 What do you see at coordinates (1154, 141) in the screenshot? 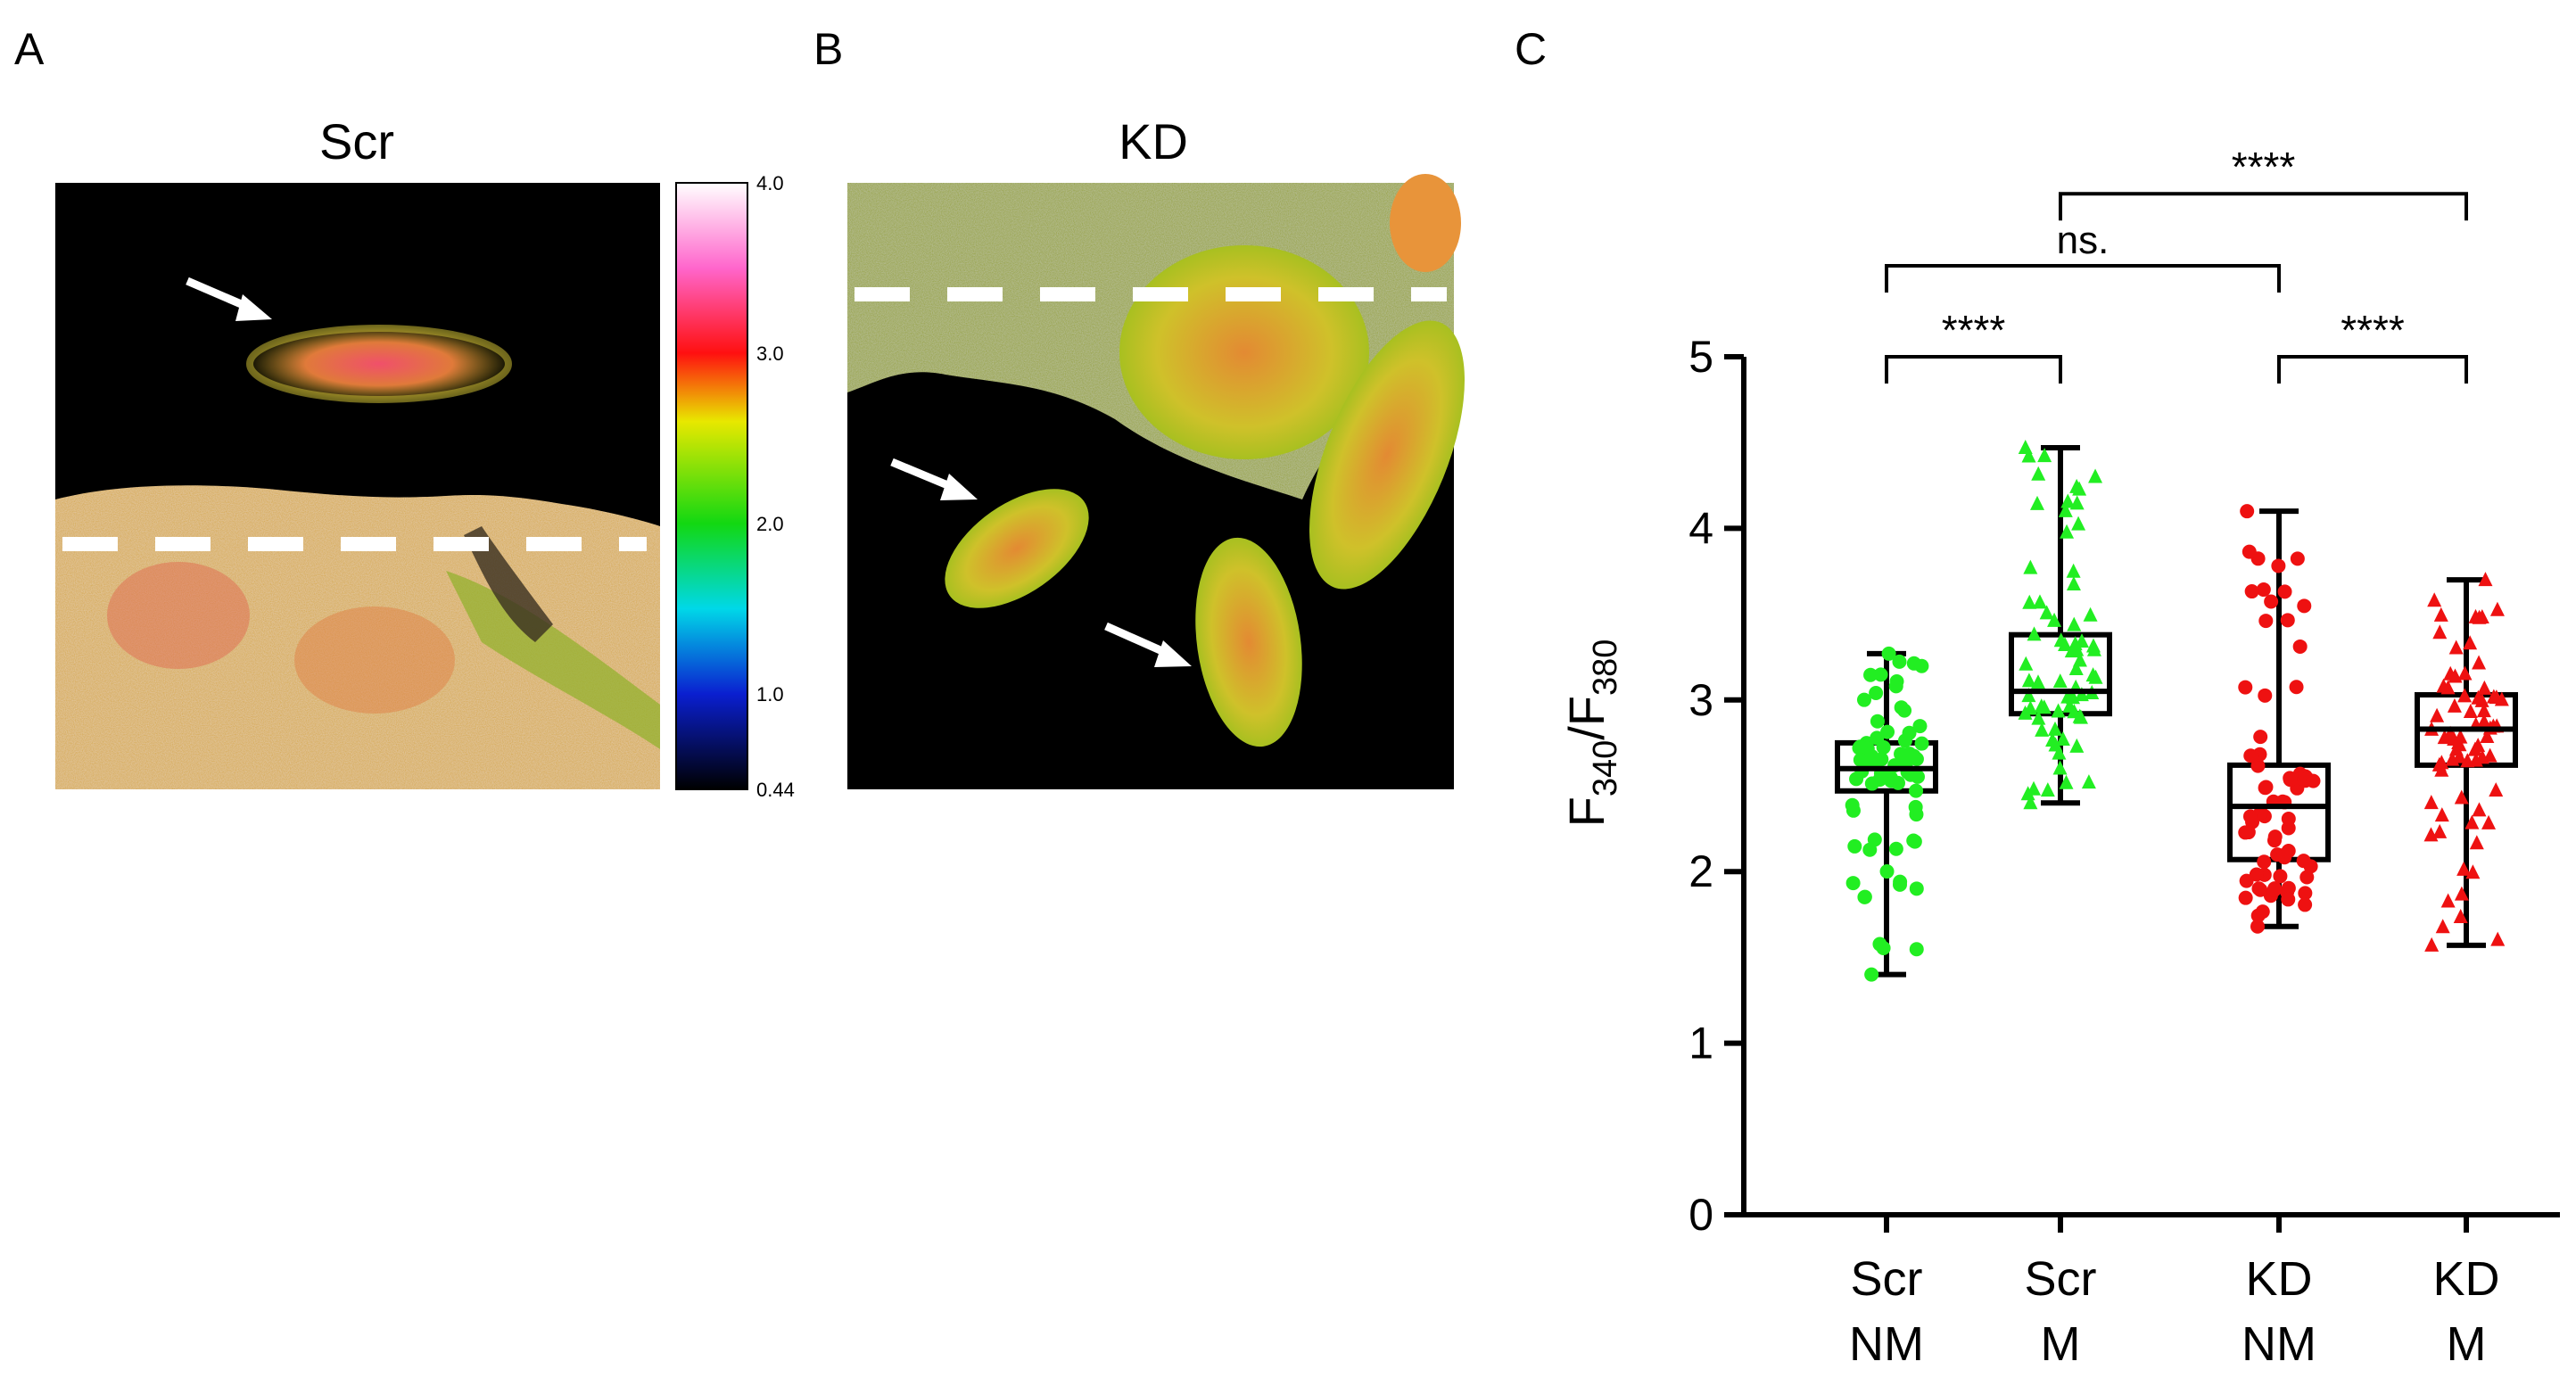
I see `panel-b-title: KD` at bounding box center [1154, 141].